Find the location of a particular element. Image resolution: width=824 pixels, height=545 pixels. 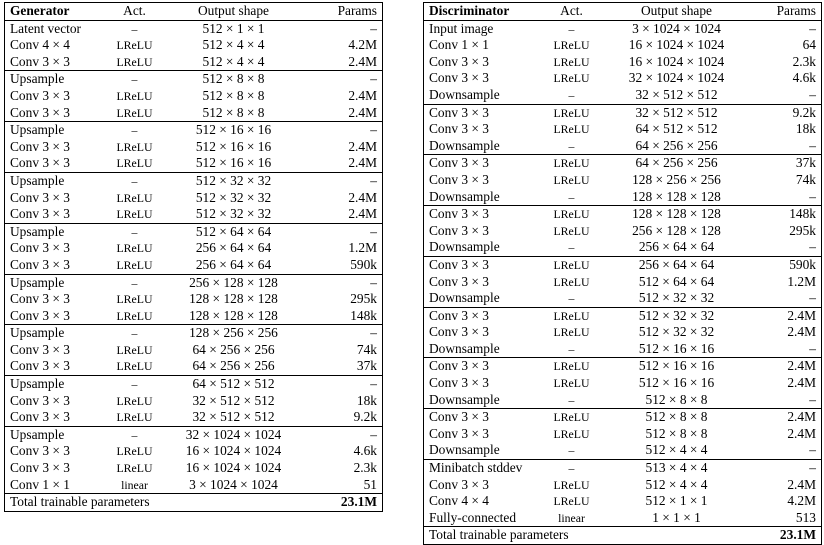

table-row: Upsample –512 × 64 × 64– is located at coordinates (193, 231).